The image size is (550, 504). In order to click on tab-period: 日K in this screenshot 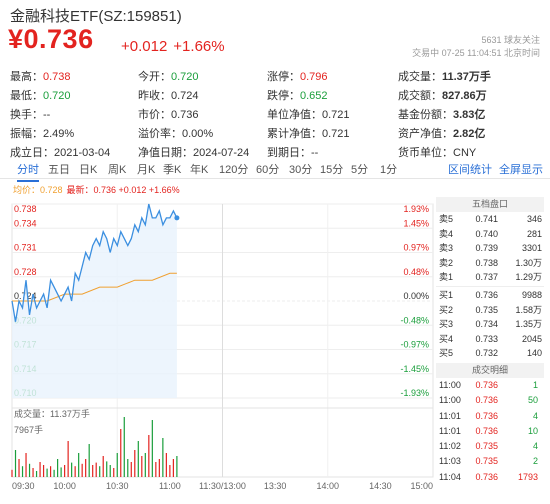, I will do `click(88, 170)`.